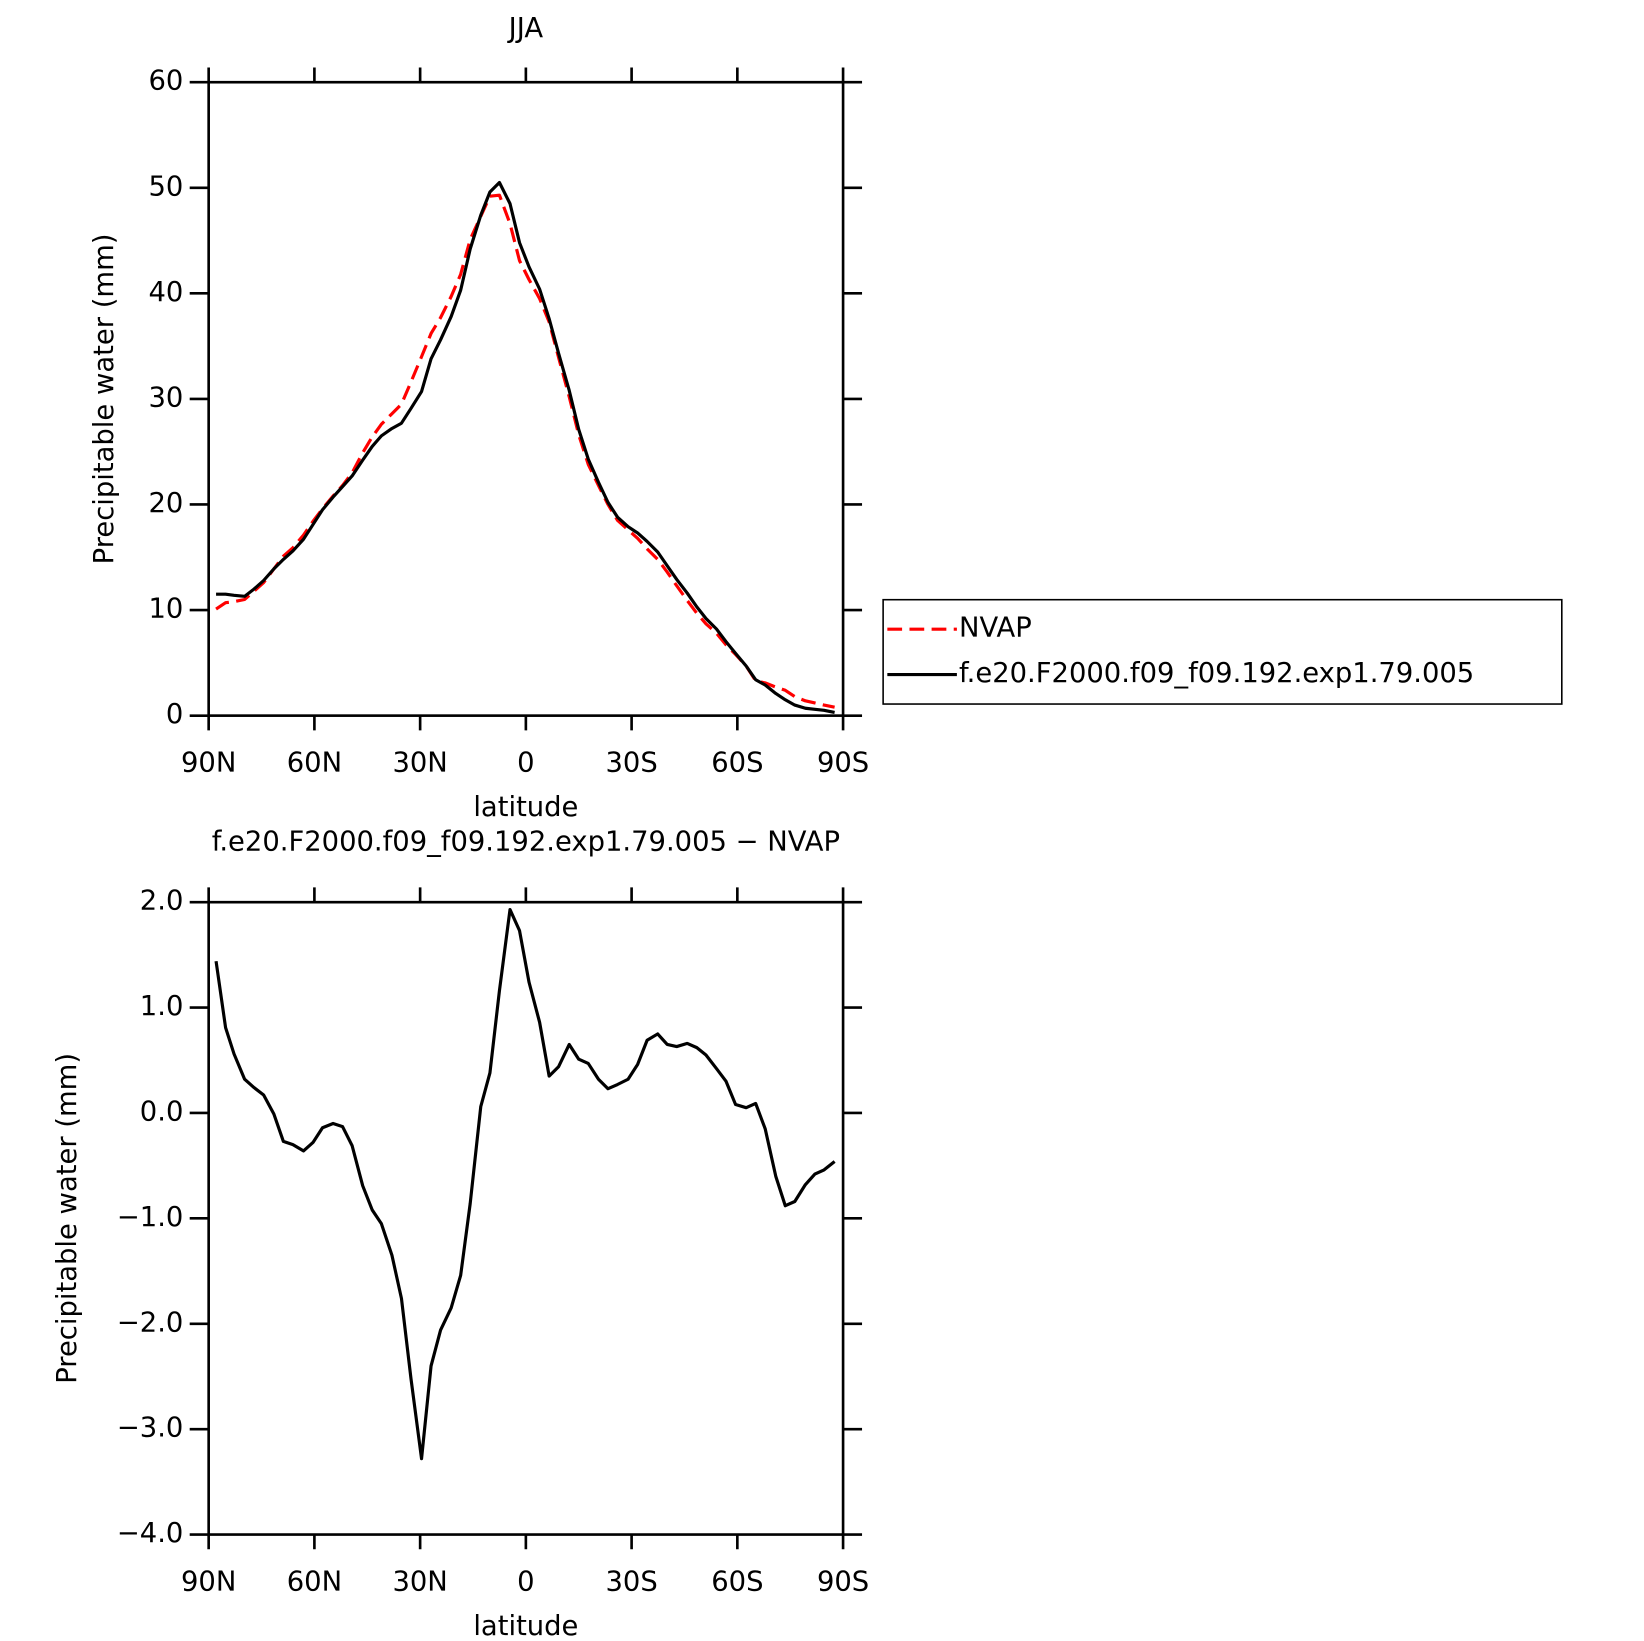 The width and height of the screenshot is (1644, 1641). Describe the element at coordinates (162, 1111) in the screenshot. I see `y-tick-label: 0.0` at that location.